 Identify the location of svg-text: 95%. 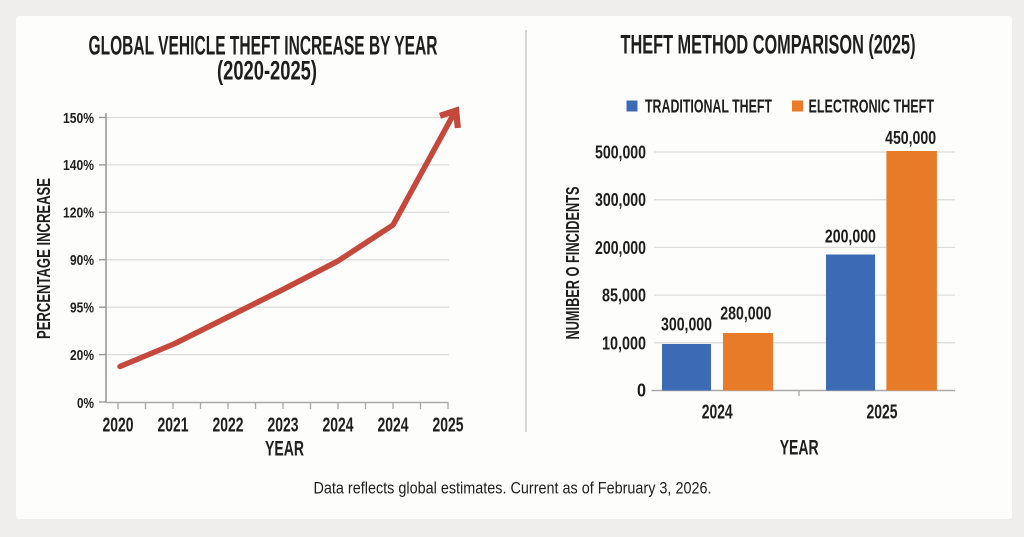
(82, 308).